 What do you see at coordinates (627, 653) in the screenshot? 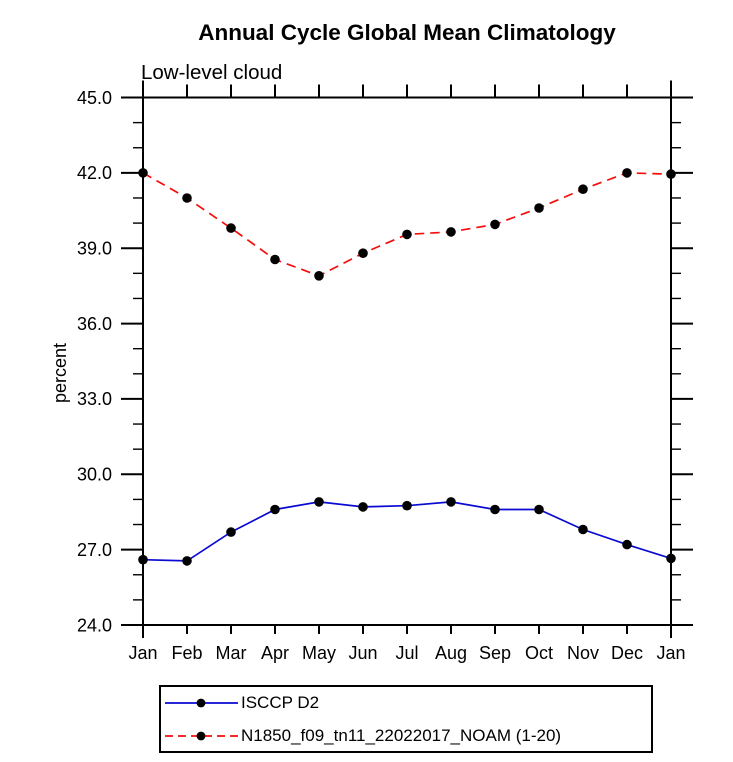
I see `x-axis-tick-label: Dec` at bounding box center [627, 653].